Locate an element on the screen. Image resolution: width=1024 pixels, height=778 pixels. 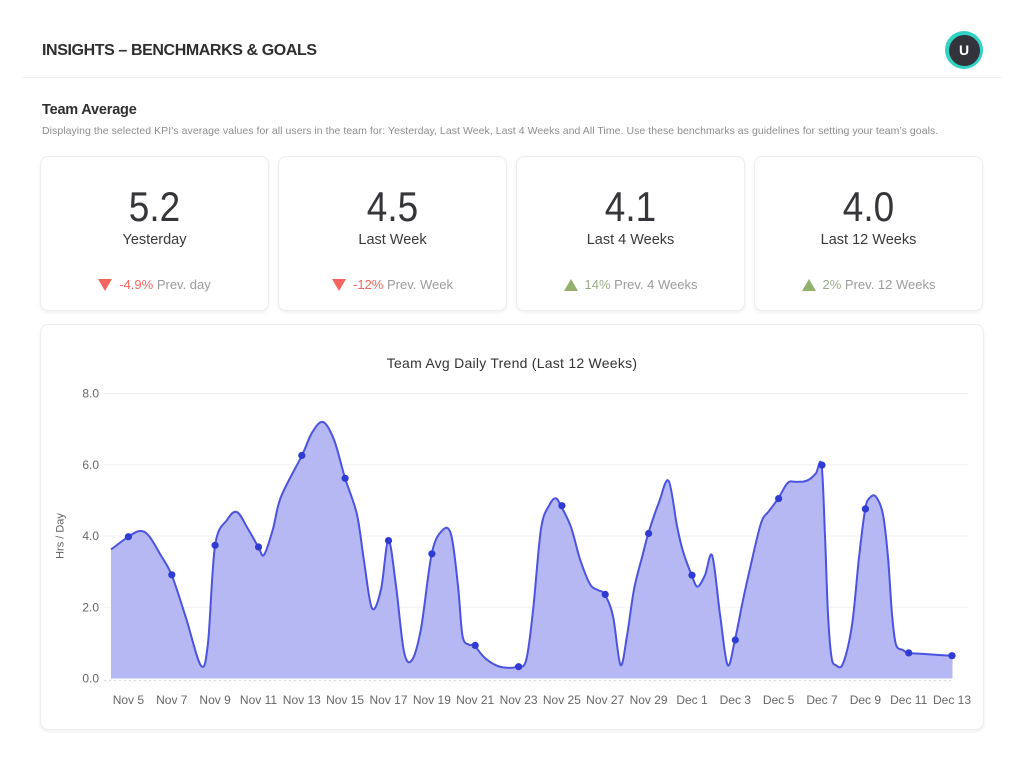
svg-text: 0.0 is located at coordinates (90, 679).